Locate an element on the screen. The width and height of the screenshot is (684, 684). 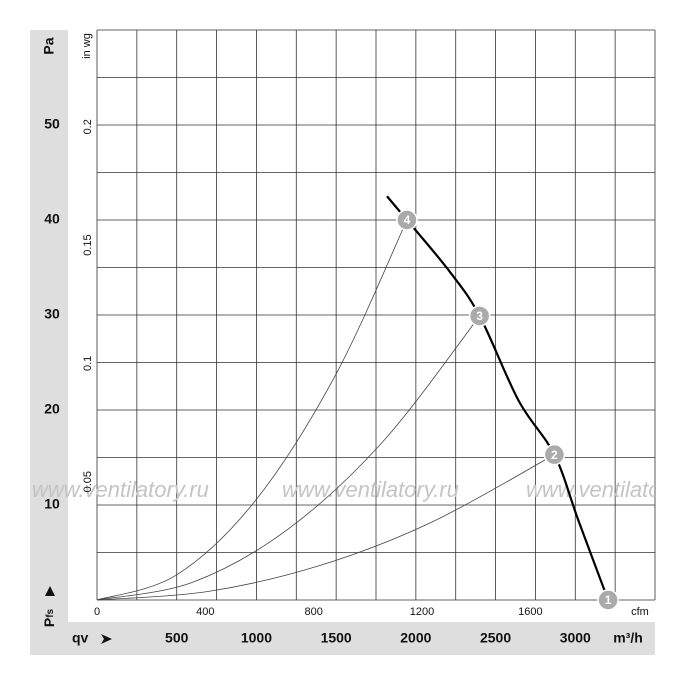
y2-tick-label: 0.2 is located at coordinates (88, 126).